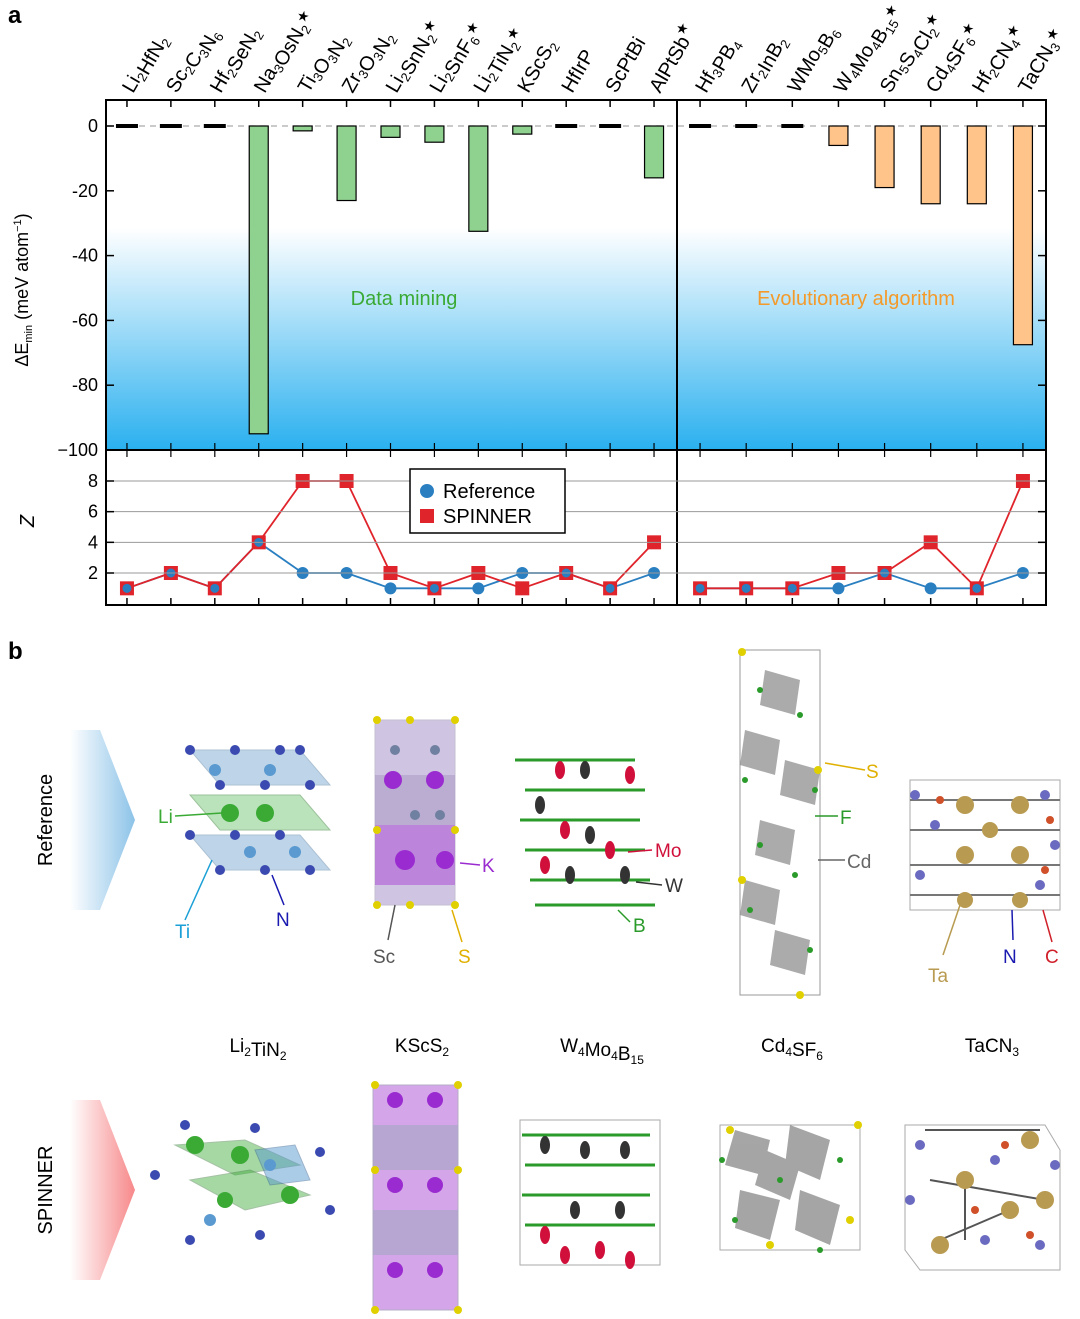 The height and width of the screenshot is (1319, 1080). Describe the element at coordinates (434, 134) in the screenshot. I see `bar-Li2SnF6` at that location.